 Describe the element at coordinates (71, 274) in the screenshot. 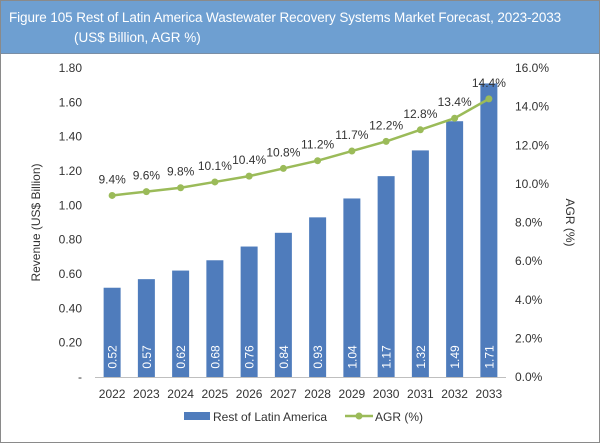

I see `y-tick-label: 0.60` at that location.